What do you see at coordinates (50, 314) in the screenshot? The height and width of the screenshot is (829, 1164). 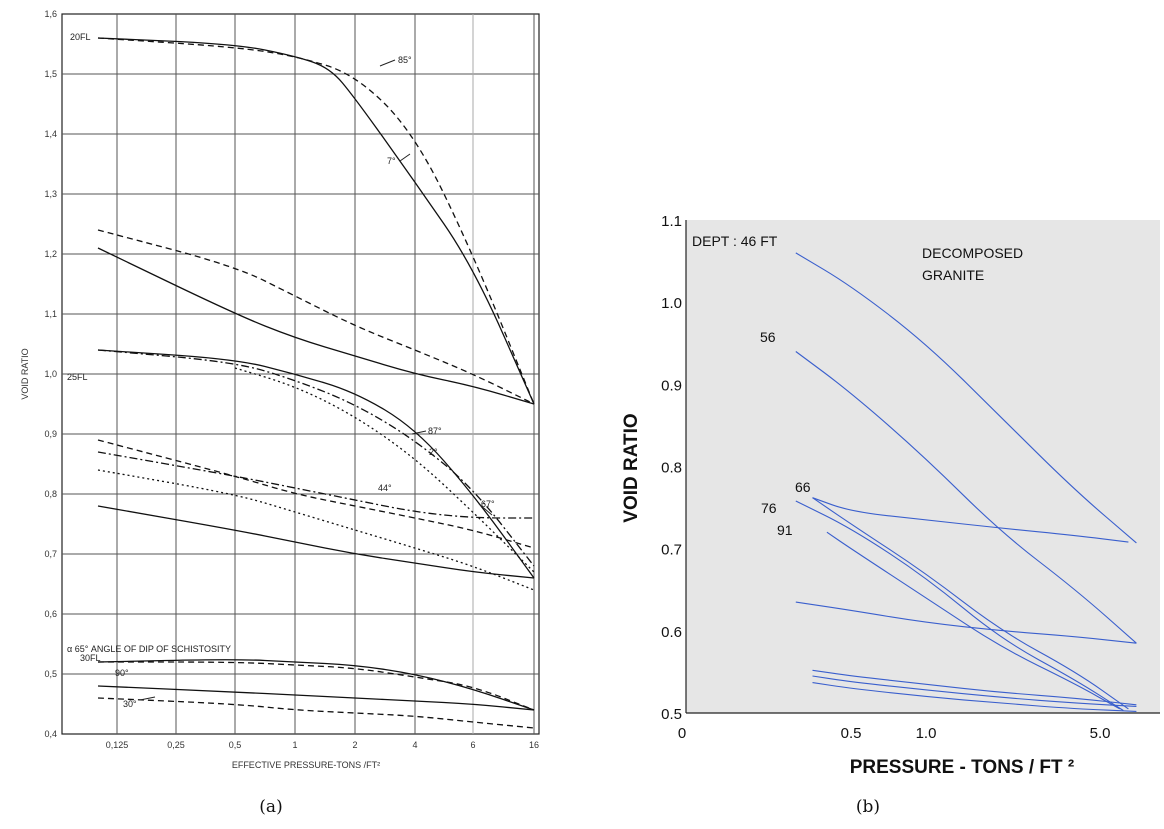 I see `a-y-tick-label: 1,1` at bounding box center [50, 314].